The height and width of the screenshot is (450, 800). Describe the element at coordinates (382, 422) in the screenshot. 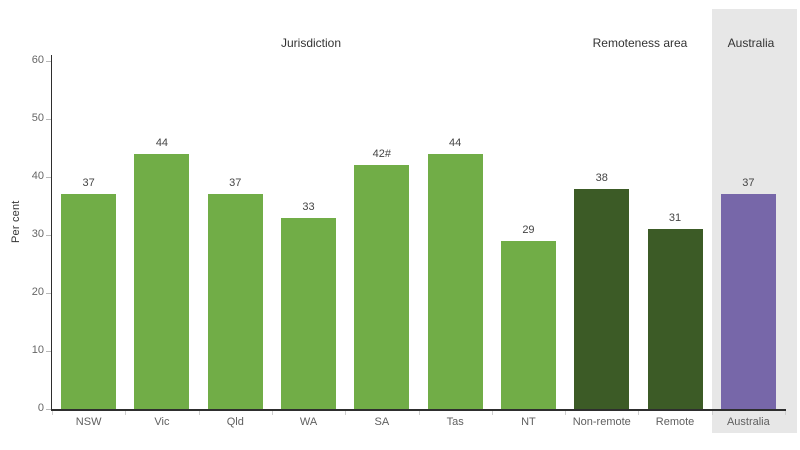

I see `x-axis-label-sa: SA` at that location.